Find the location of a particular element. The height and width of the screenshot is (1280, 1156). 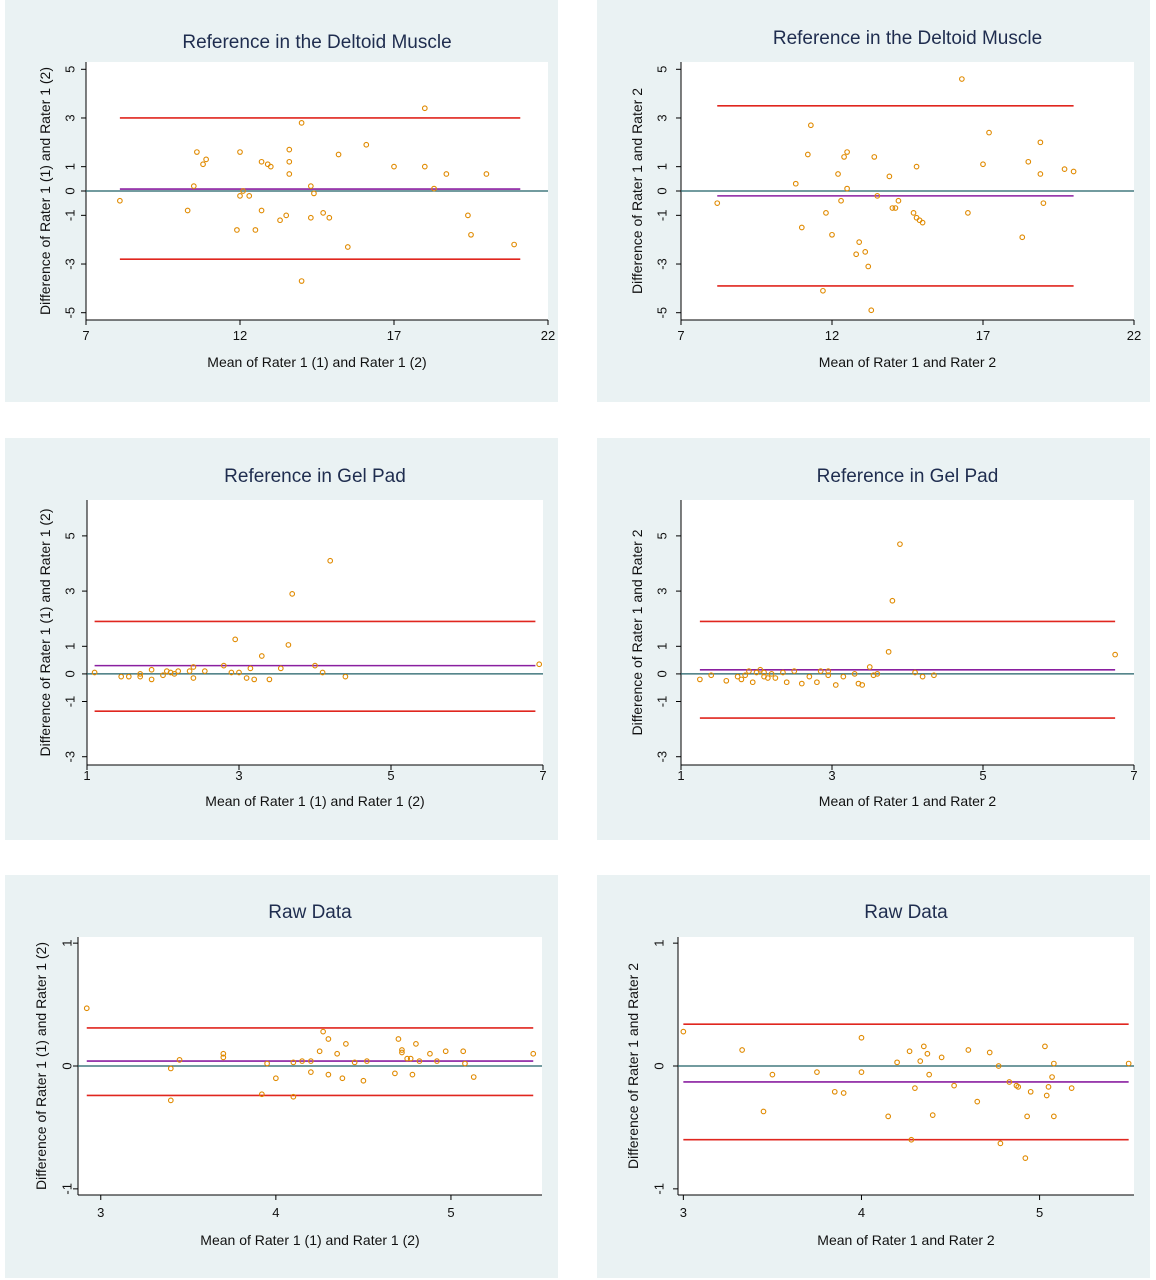

y-axis-label: Difference of Rater 1 and Rater 2 is located at coordinates (637, 191).